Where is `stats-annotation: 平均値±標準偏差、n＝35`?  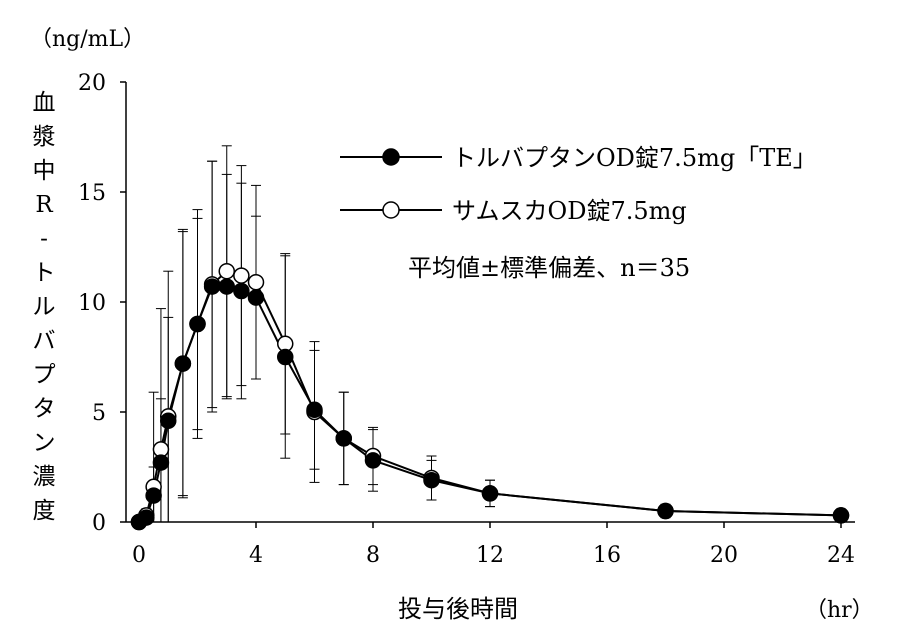
stats-annotation: 平均値±標準偏差、n＝35 is located at coordinates (549, 268).